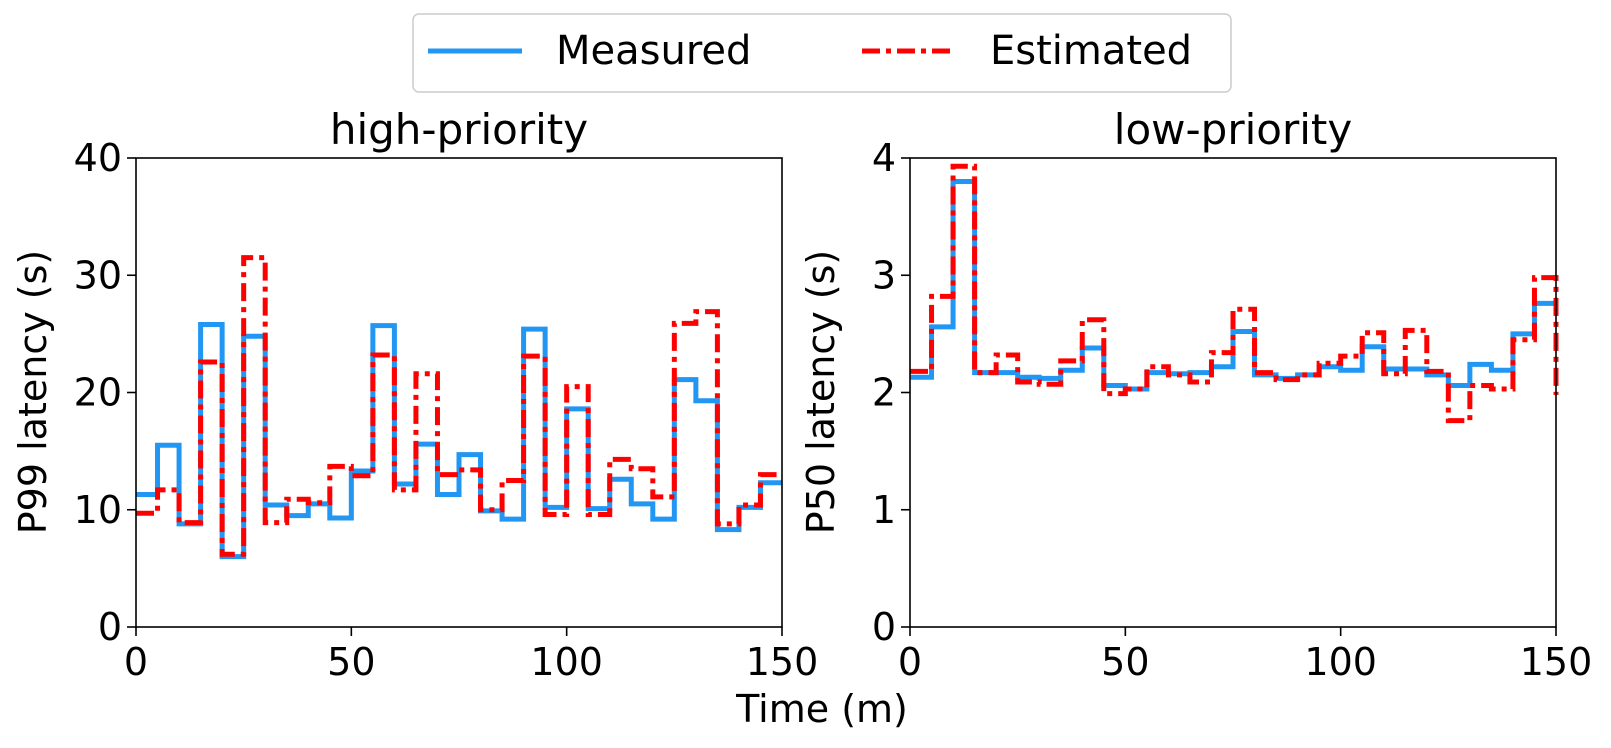 The image size is (1611, 748). Describe the element at coordinates (1233, 129) in the screenshot. I see `panel-title-low-priority: low-priority` at that location.